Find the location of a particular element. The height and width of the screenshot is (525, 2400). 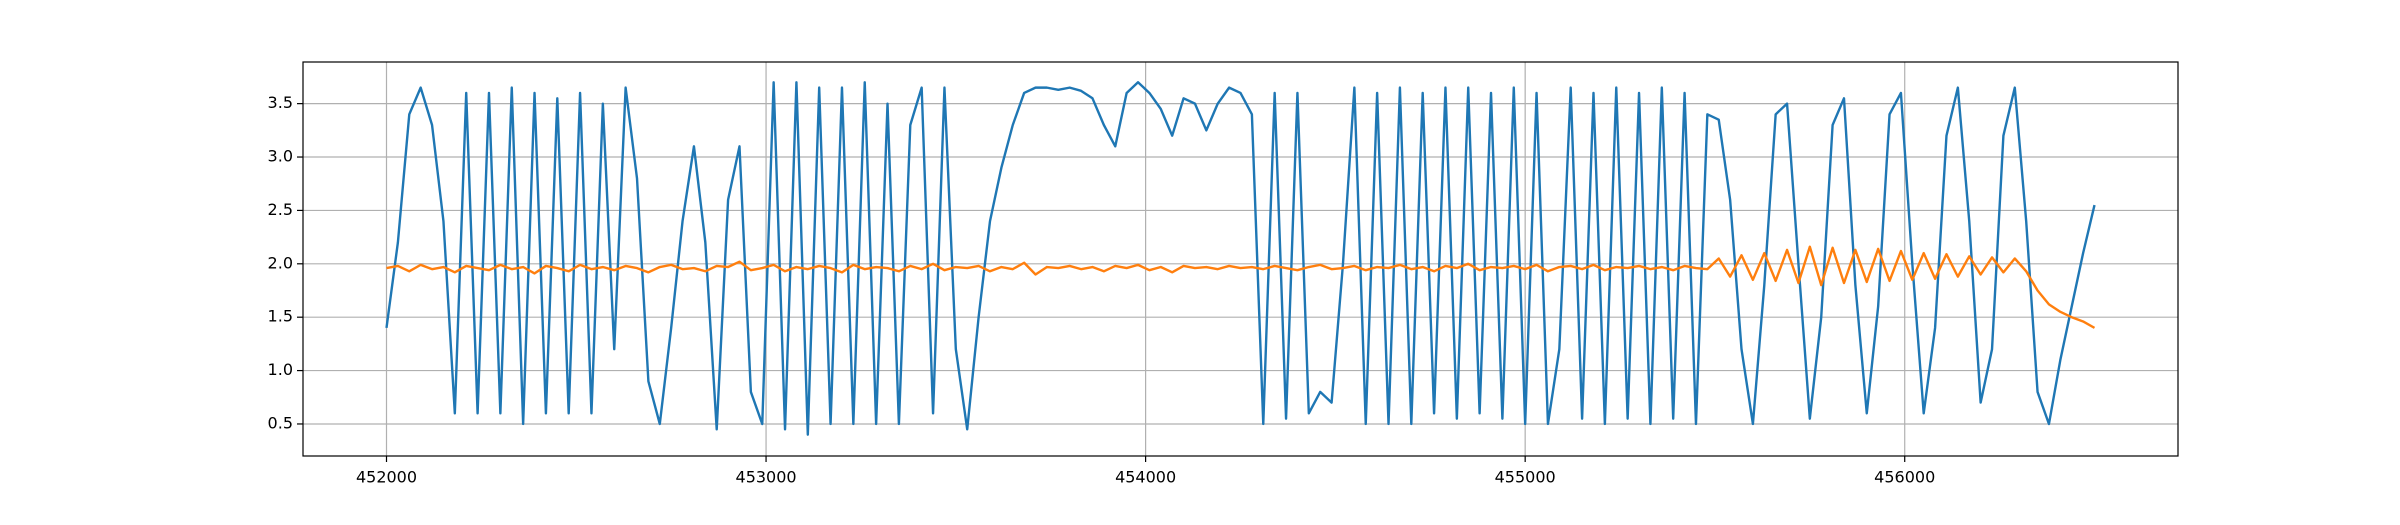

x-tick-label: 452000 is located at coordinates (386, 477).